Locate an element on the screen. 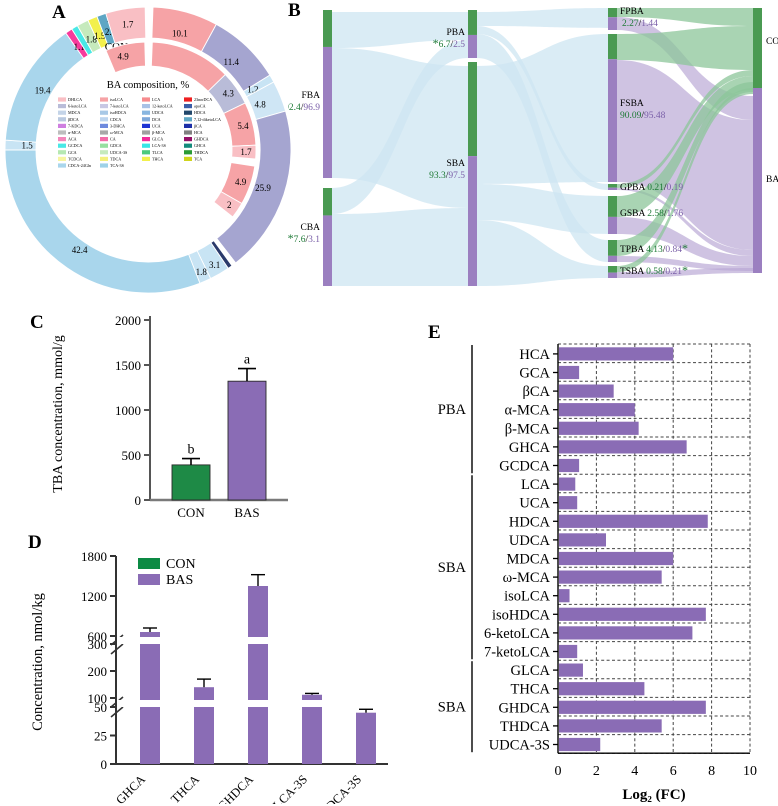 This screenshot has height=806, width=778. svg-text: b is located at coordinates (191, 450).